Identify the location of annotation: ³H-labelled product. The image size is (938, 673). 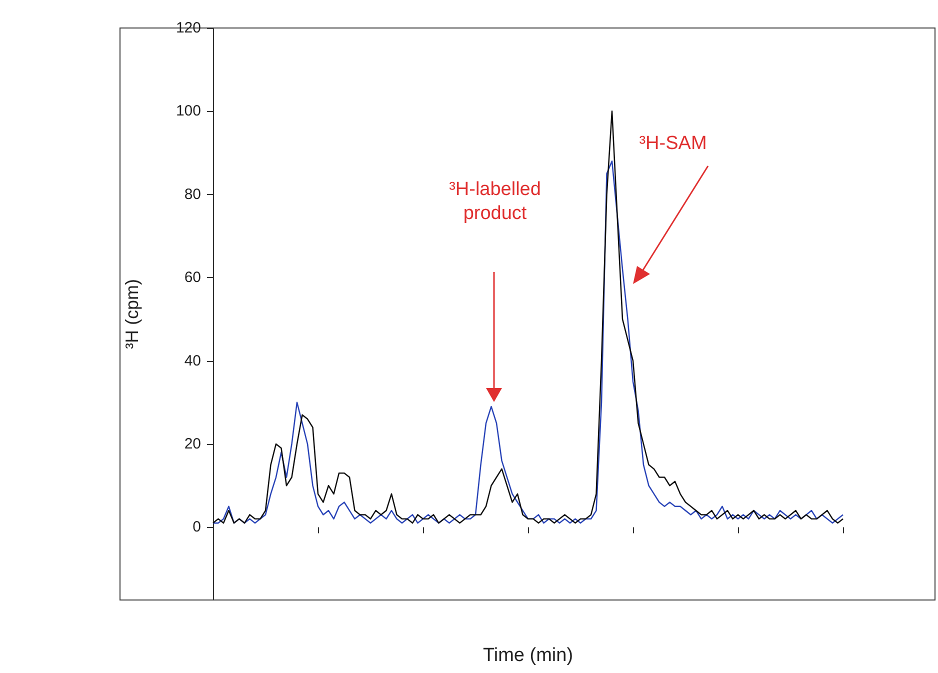
(495, 202).